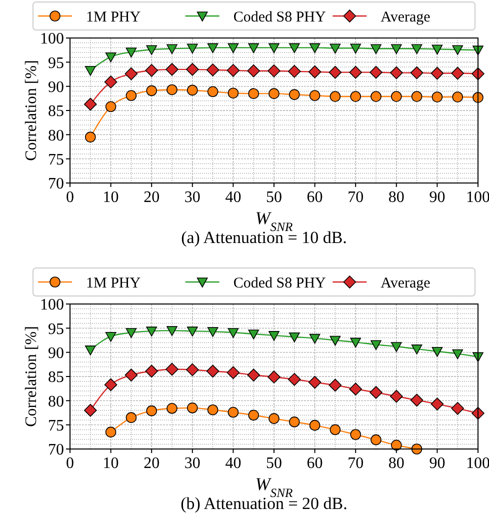 The image size is (489, 529). I want to click on x-tick-label: 60, so click(314, 197).